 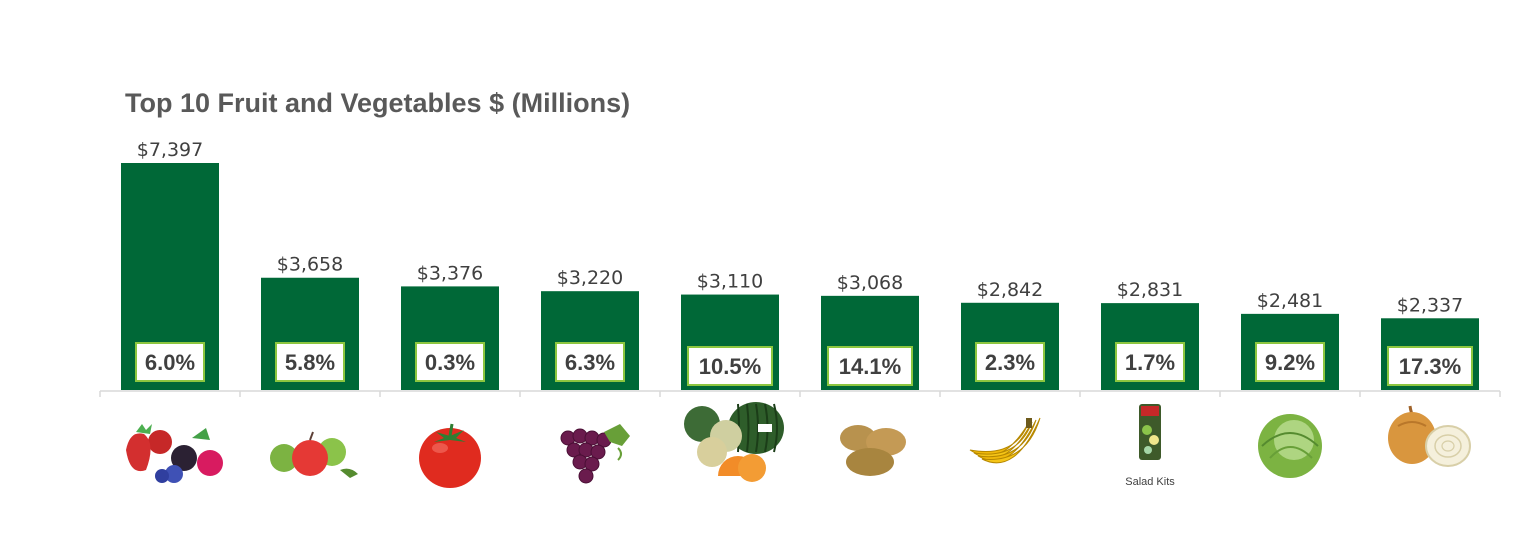 I want to click on growth-label: 2.3%, so click(x=1010, y=362).